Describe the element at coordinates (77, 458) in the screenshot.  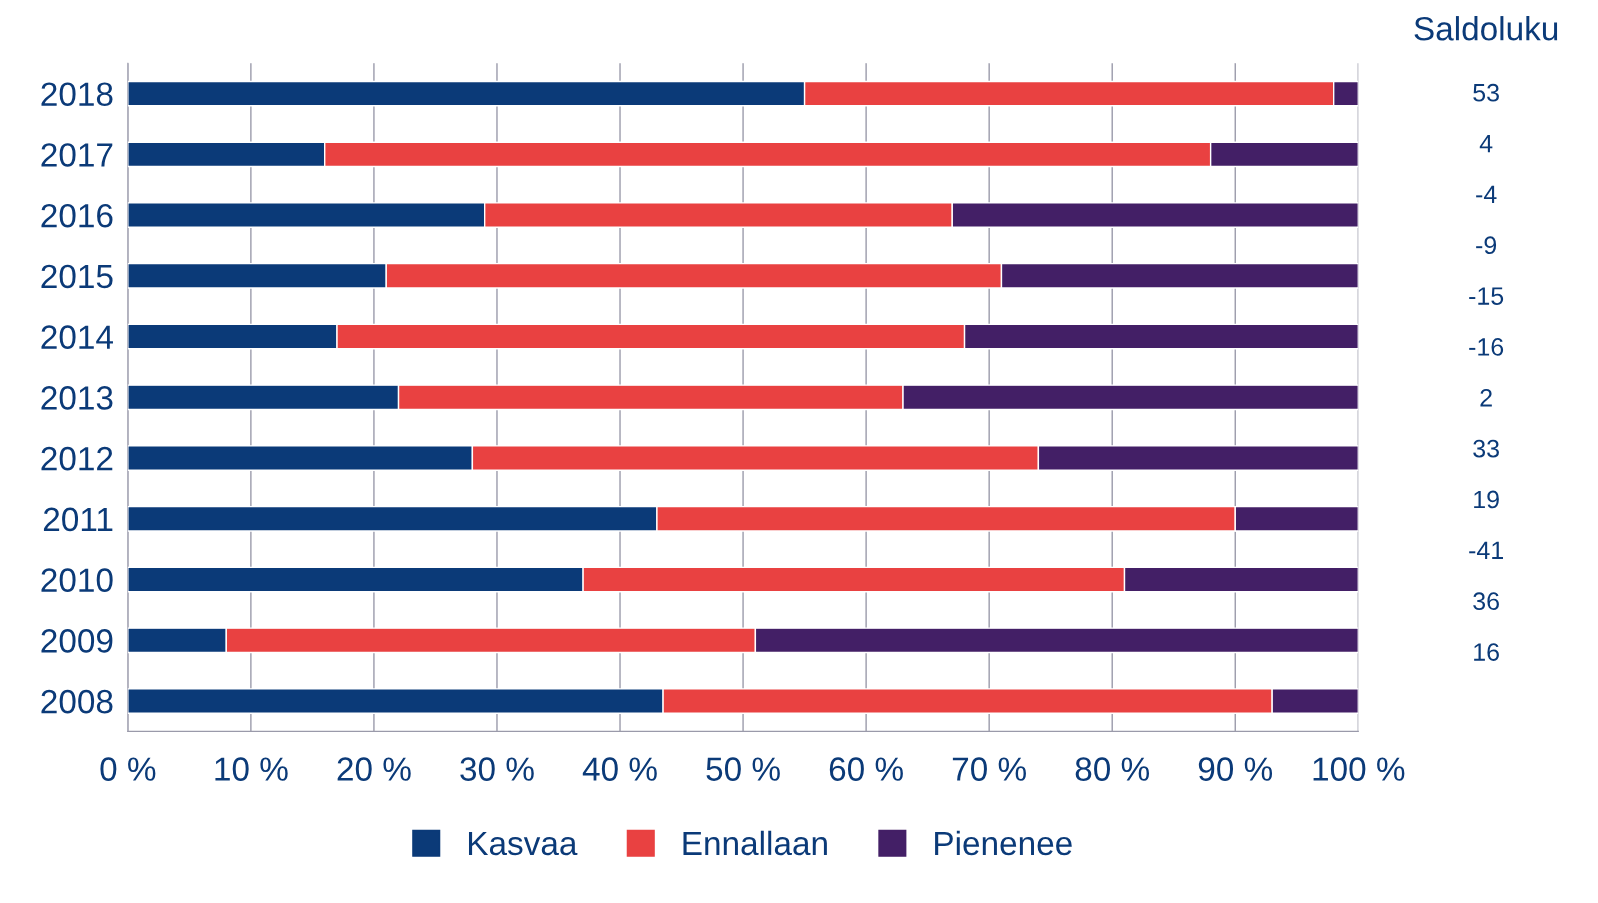
I see `y-tick-label: 2012` at that location.